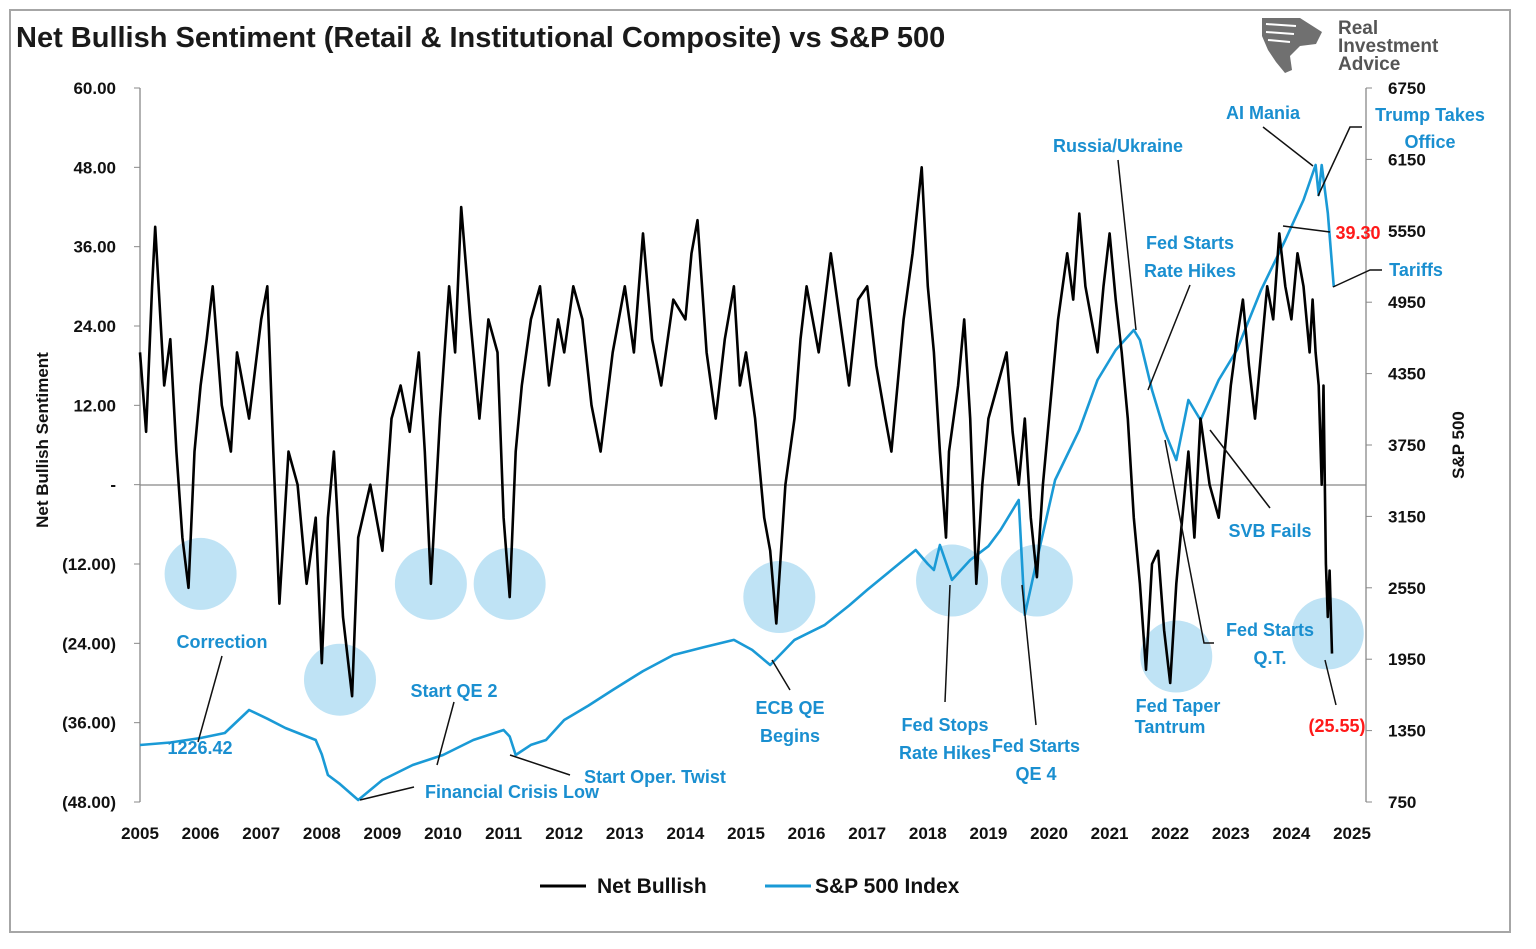  Describe the element at coordinates (1407, 731) in the screenshot. I see `right-tick-label: 1350` at that location.